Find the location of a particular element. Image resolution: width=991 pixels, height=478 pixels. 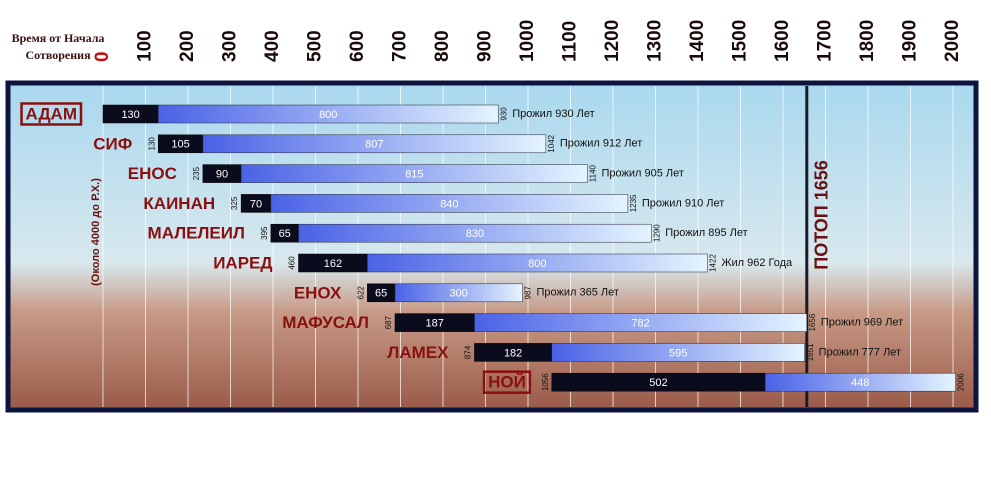

bar-label: 830 is located at coordinates (475, 234).